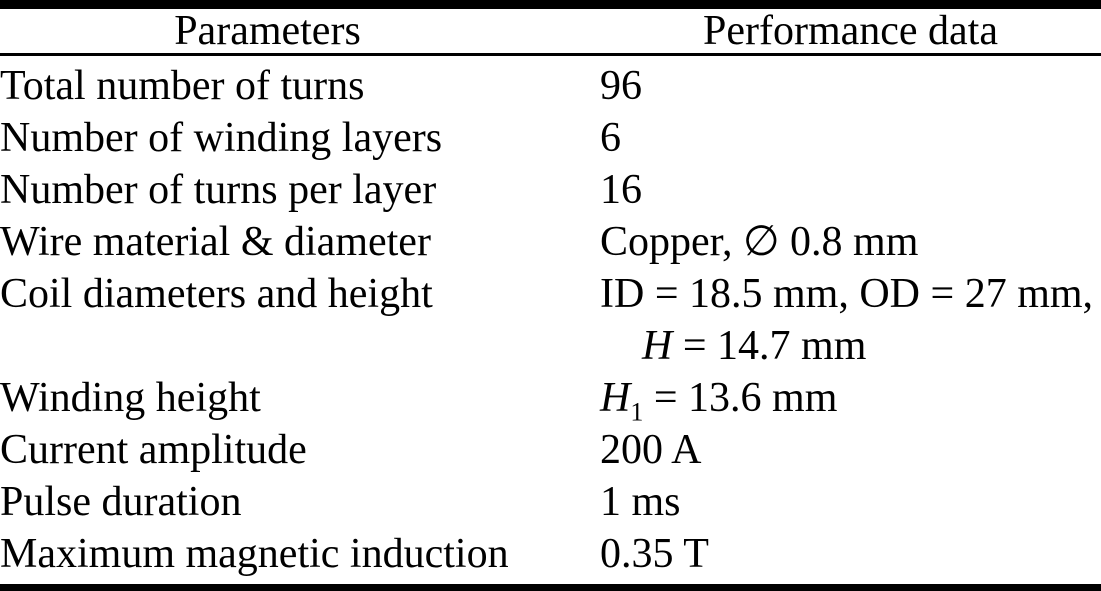  What do you see at coordinates (550, 54) in the screenshot?
I see `header-separator-rule` at bounding box center [550, 54].